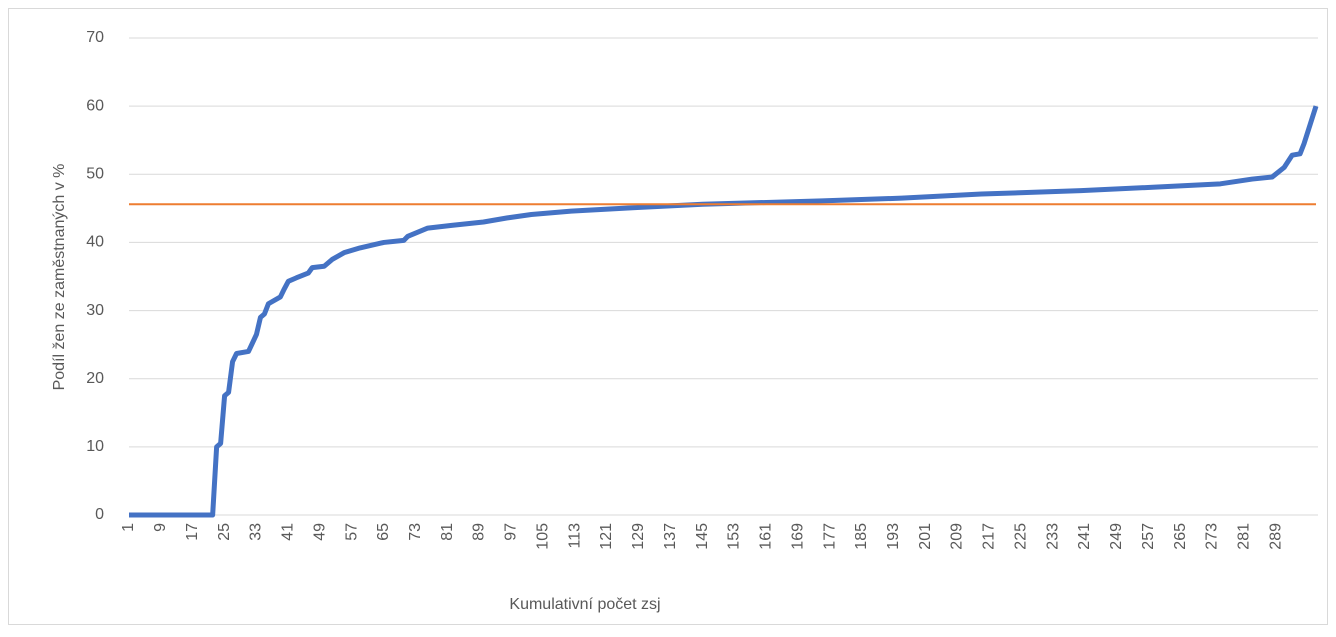  What do you see at coordinates (1116, 536) in the screenshot?
I see `x-tick-label: 249` at bounding box center [1116, 536].